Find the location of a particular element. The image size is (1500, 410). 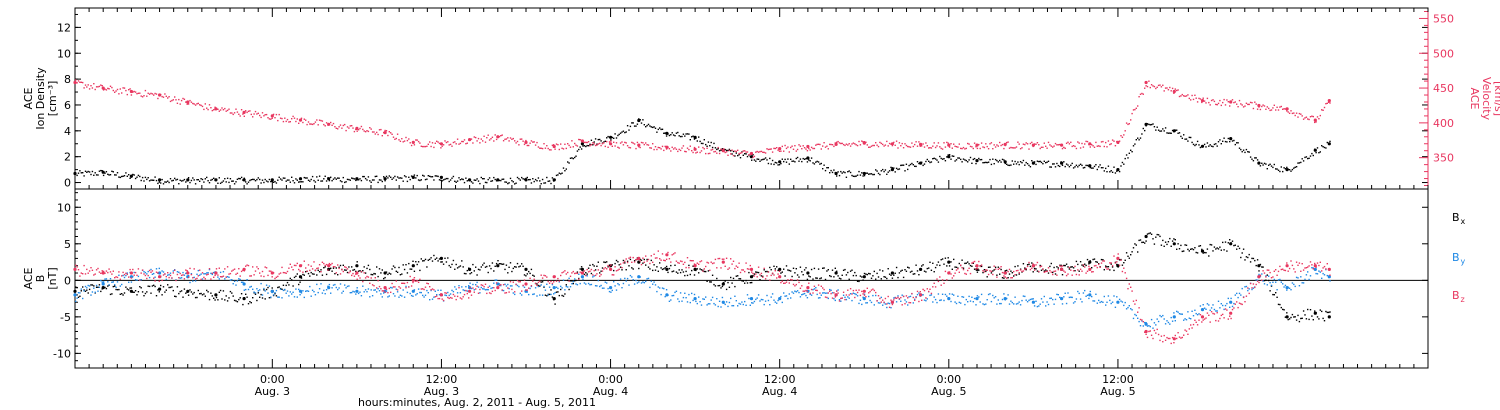

y-axis-title-line: Ion Density is located at coordinates (40, 98).